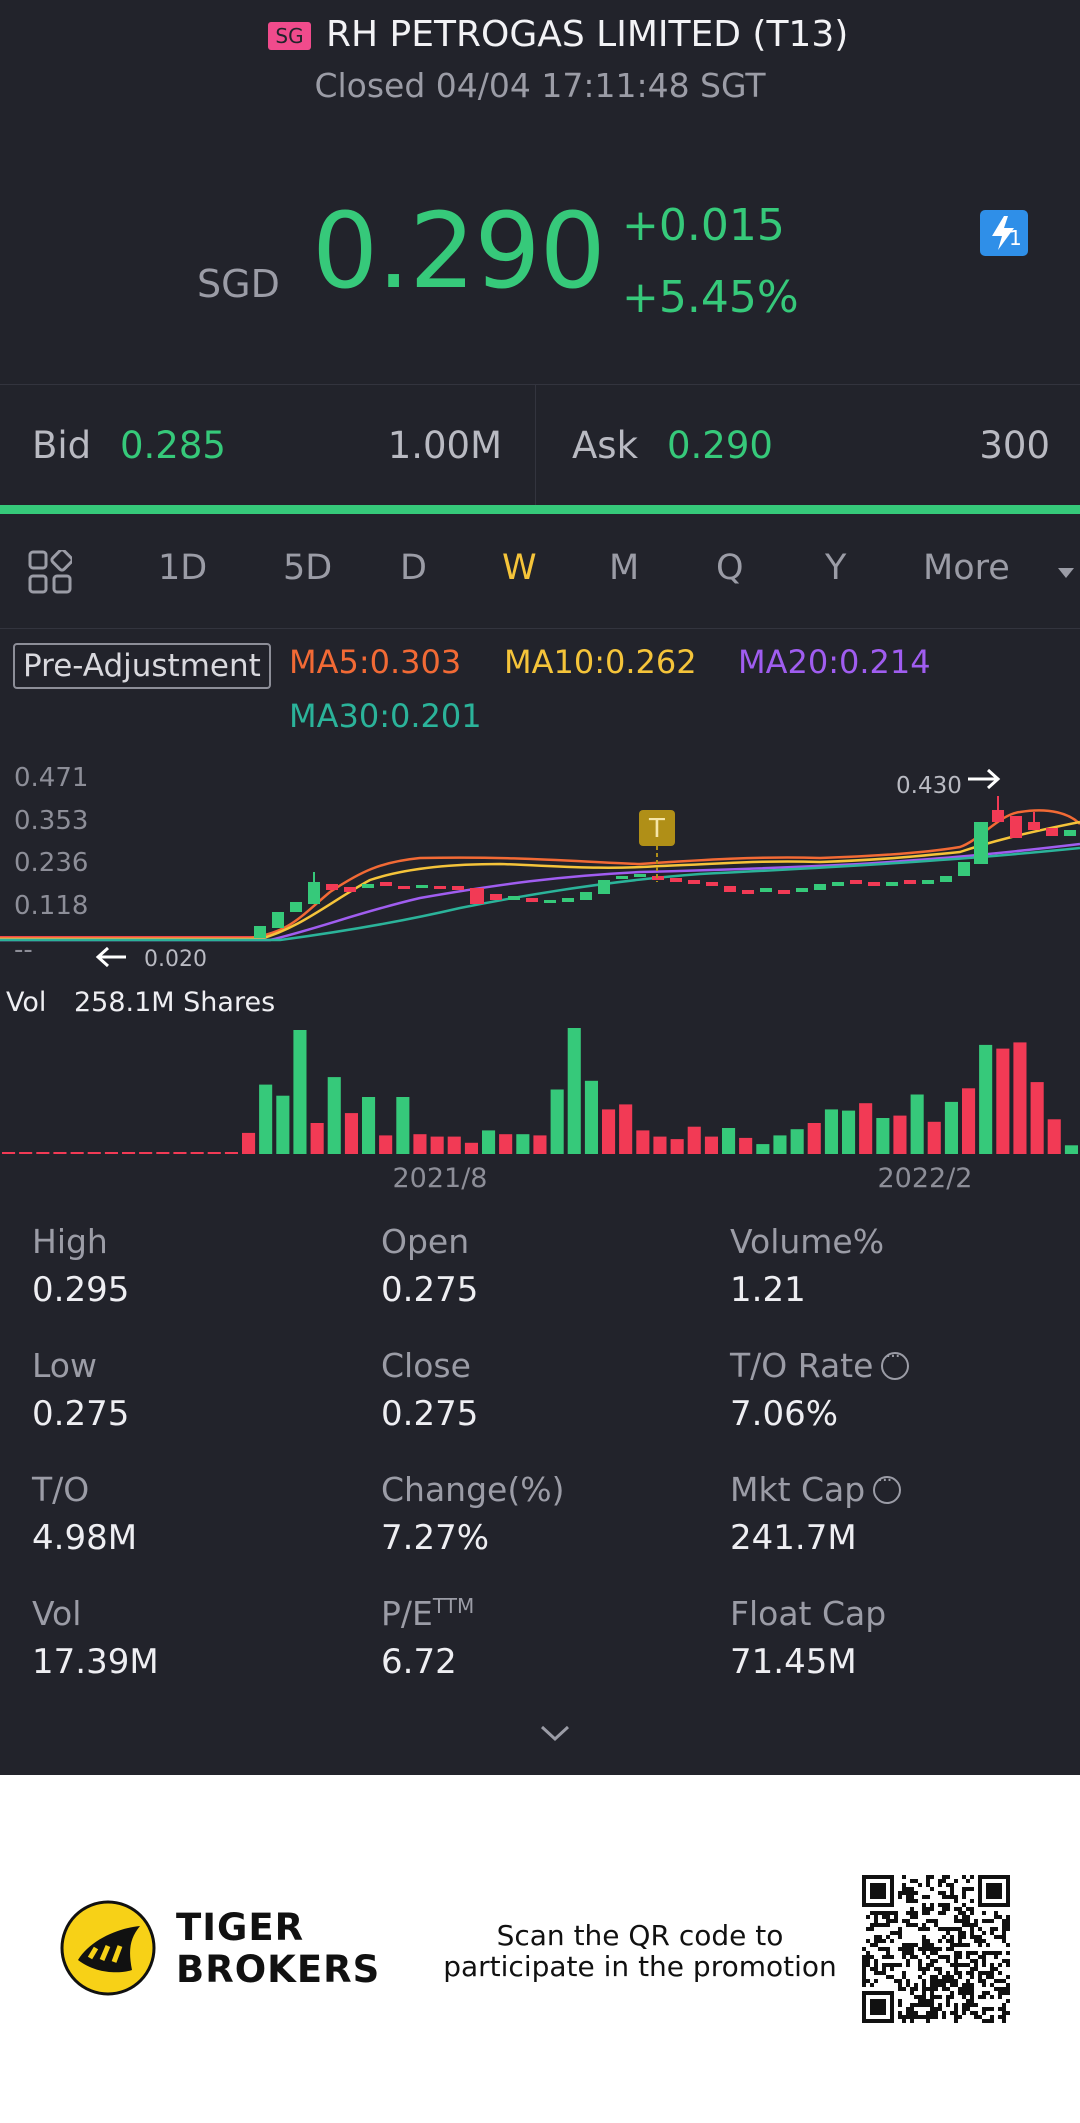 The image size is (1080, 2123). I want to click on bid-price: 0.285, so click(173, 445).